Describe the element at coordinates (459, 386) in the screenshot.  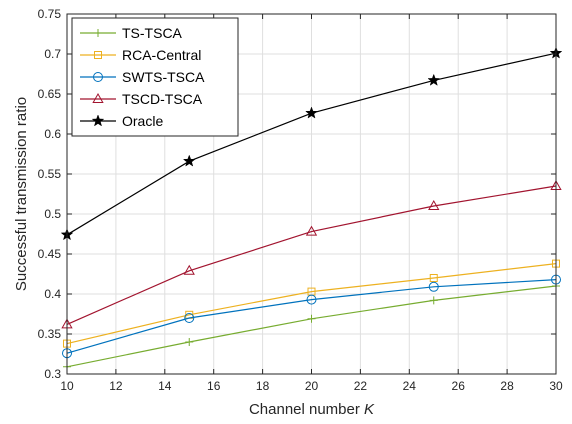
I see `x-tick-label: 26` at that location.